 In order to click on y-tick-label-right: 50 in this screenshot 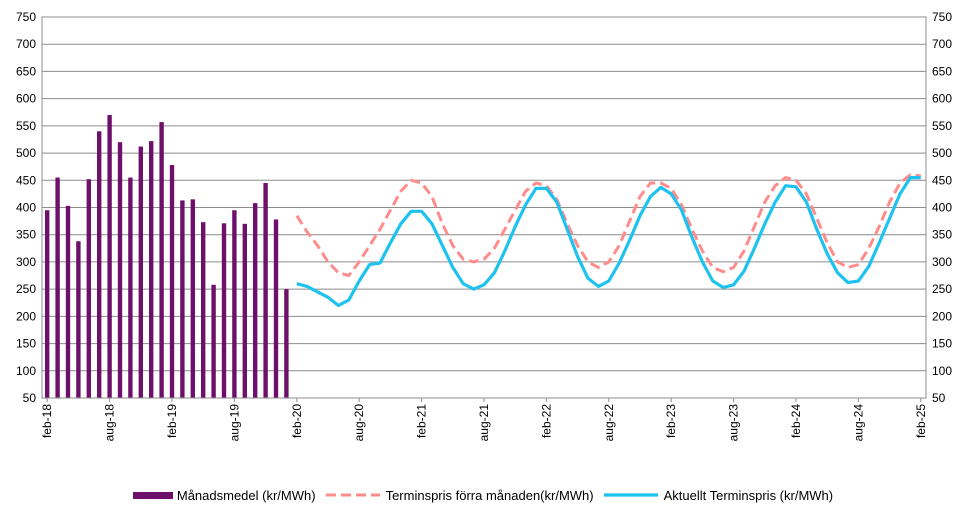, I will do `click(939, 398)`.